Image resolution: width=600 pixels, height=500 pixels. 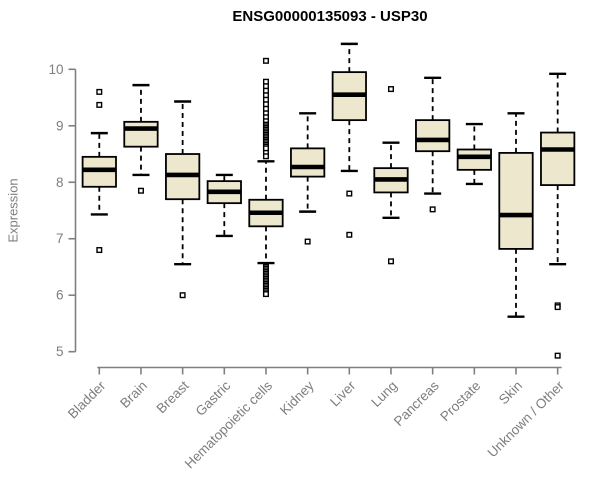 What do you see at coordinates (391, 175) in the screenshot?
I see `box-group-lung` at bounding box center [391, 175].